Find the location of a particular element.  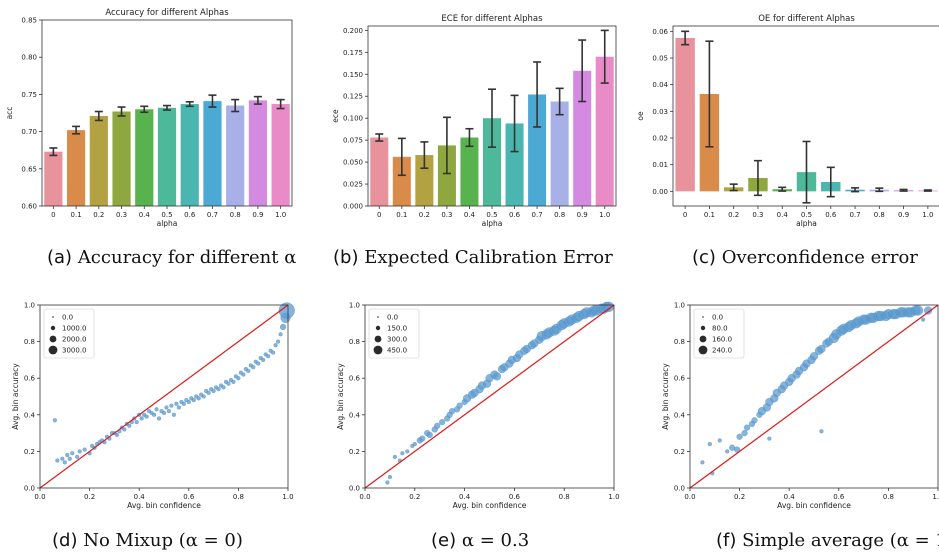

x-axis-label: alpha is located at coordinates (492, 223).